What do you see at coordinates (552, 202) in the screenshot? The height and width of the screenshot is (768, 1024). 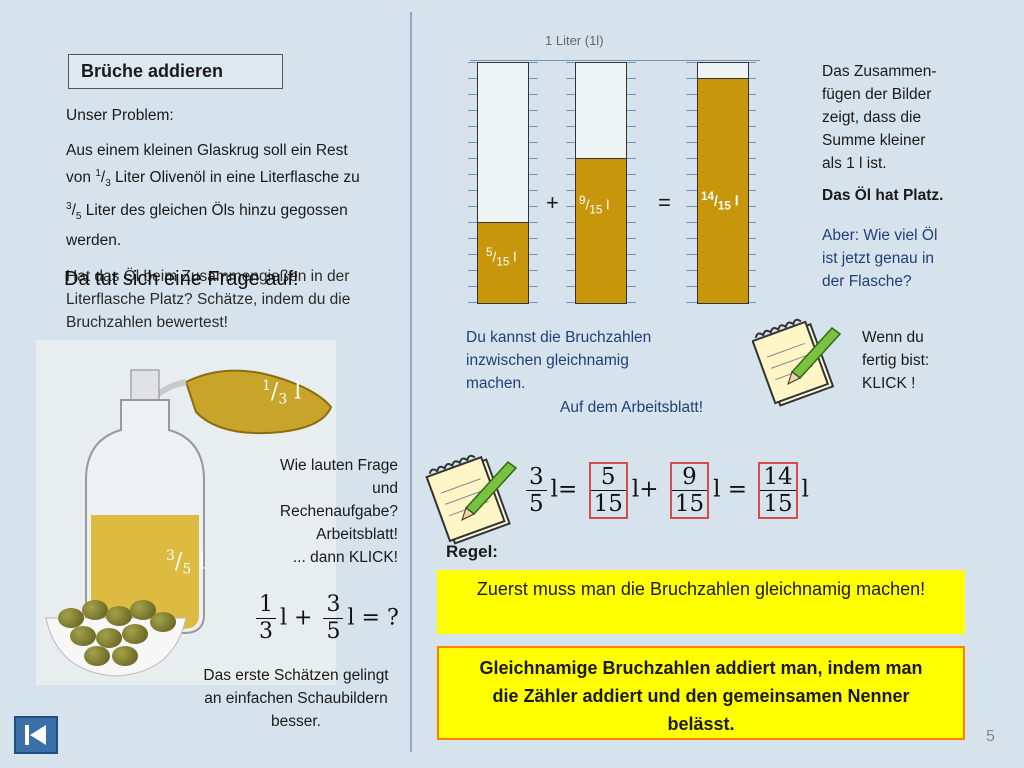 I see `plus-sign: +` at bounding box center [552, 202].